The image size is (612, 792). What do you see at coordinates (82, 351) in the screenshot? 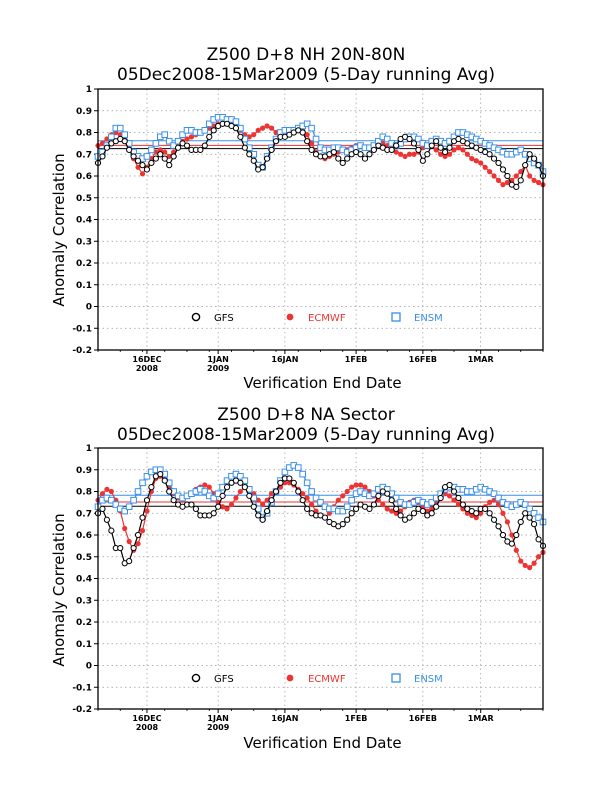
I see `y-tick-label: -0.2` at bounding box center [82, 351].